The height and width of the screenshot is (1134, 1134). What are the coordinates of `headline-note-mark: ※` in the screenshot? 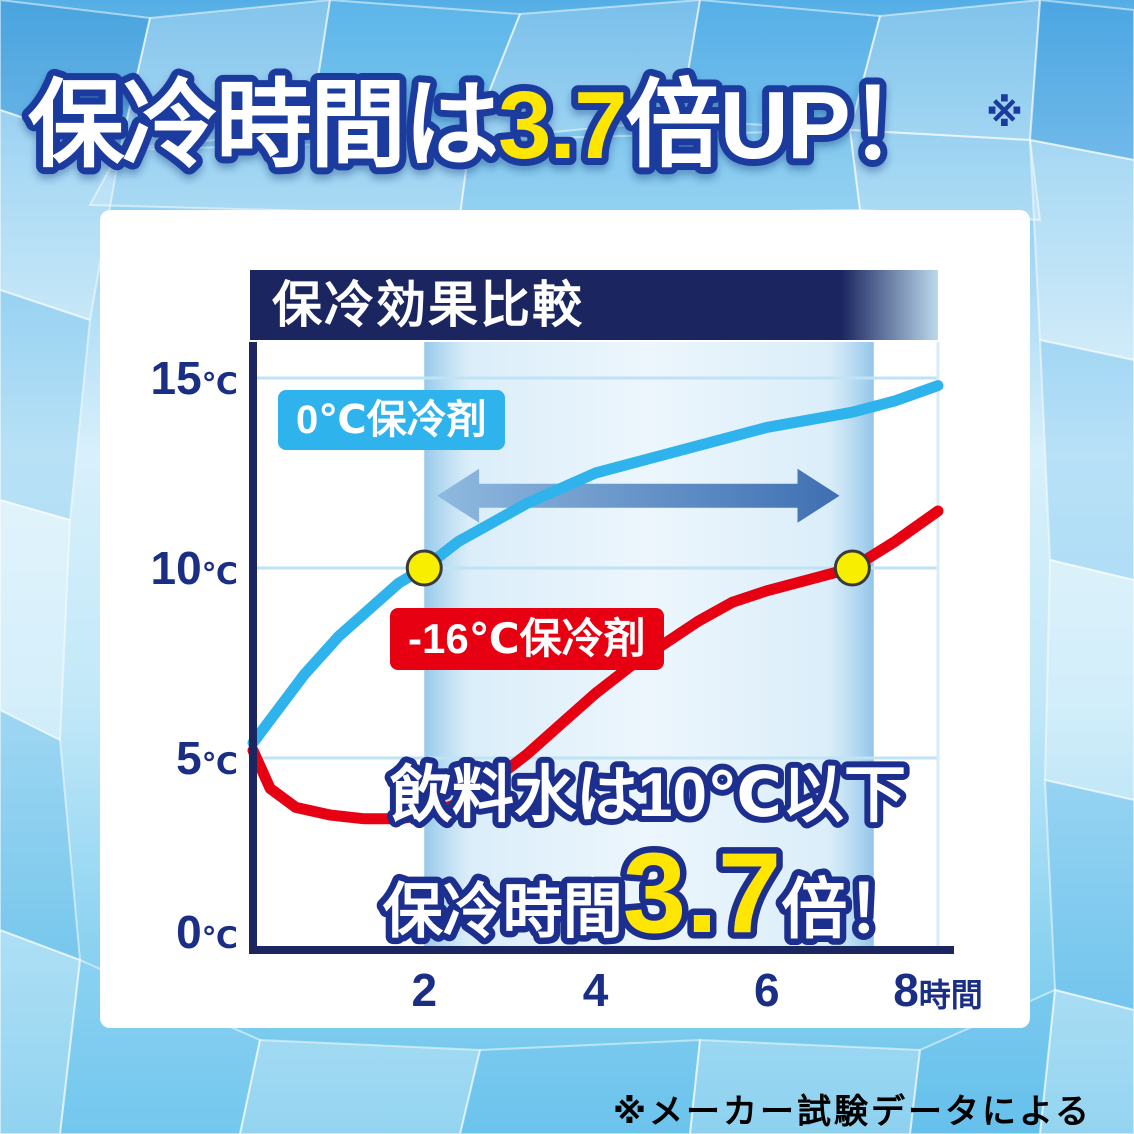 It's located at (1004, 114).